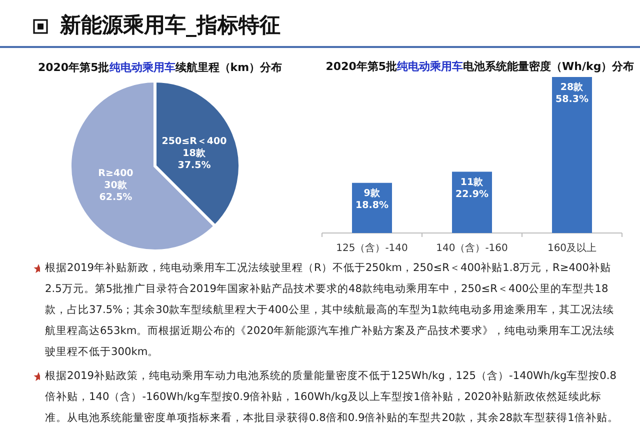 Image resolution: width=640 pixels, height=435 pixels. I want to click on x-tick-label: 160及以上, so click(572, 248).